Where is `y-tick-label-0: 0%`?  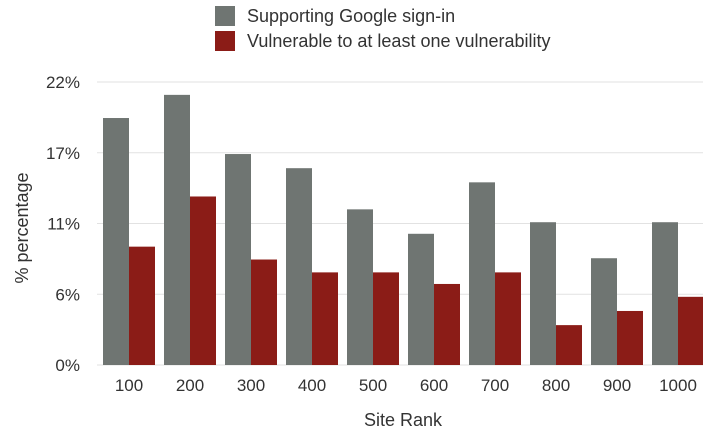
y-tick-label-0: 0% is located at coordinates (67, 365).